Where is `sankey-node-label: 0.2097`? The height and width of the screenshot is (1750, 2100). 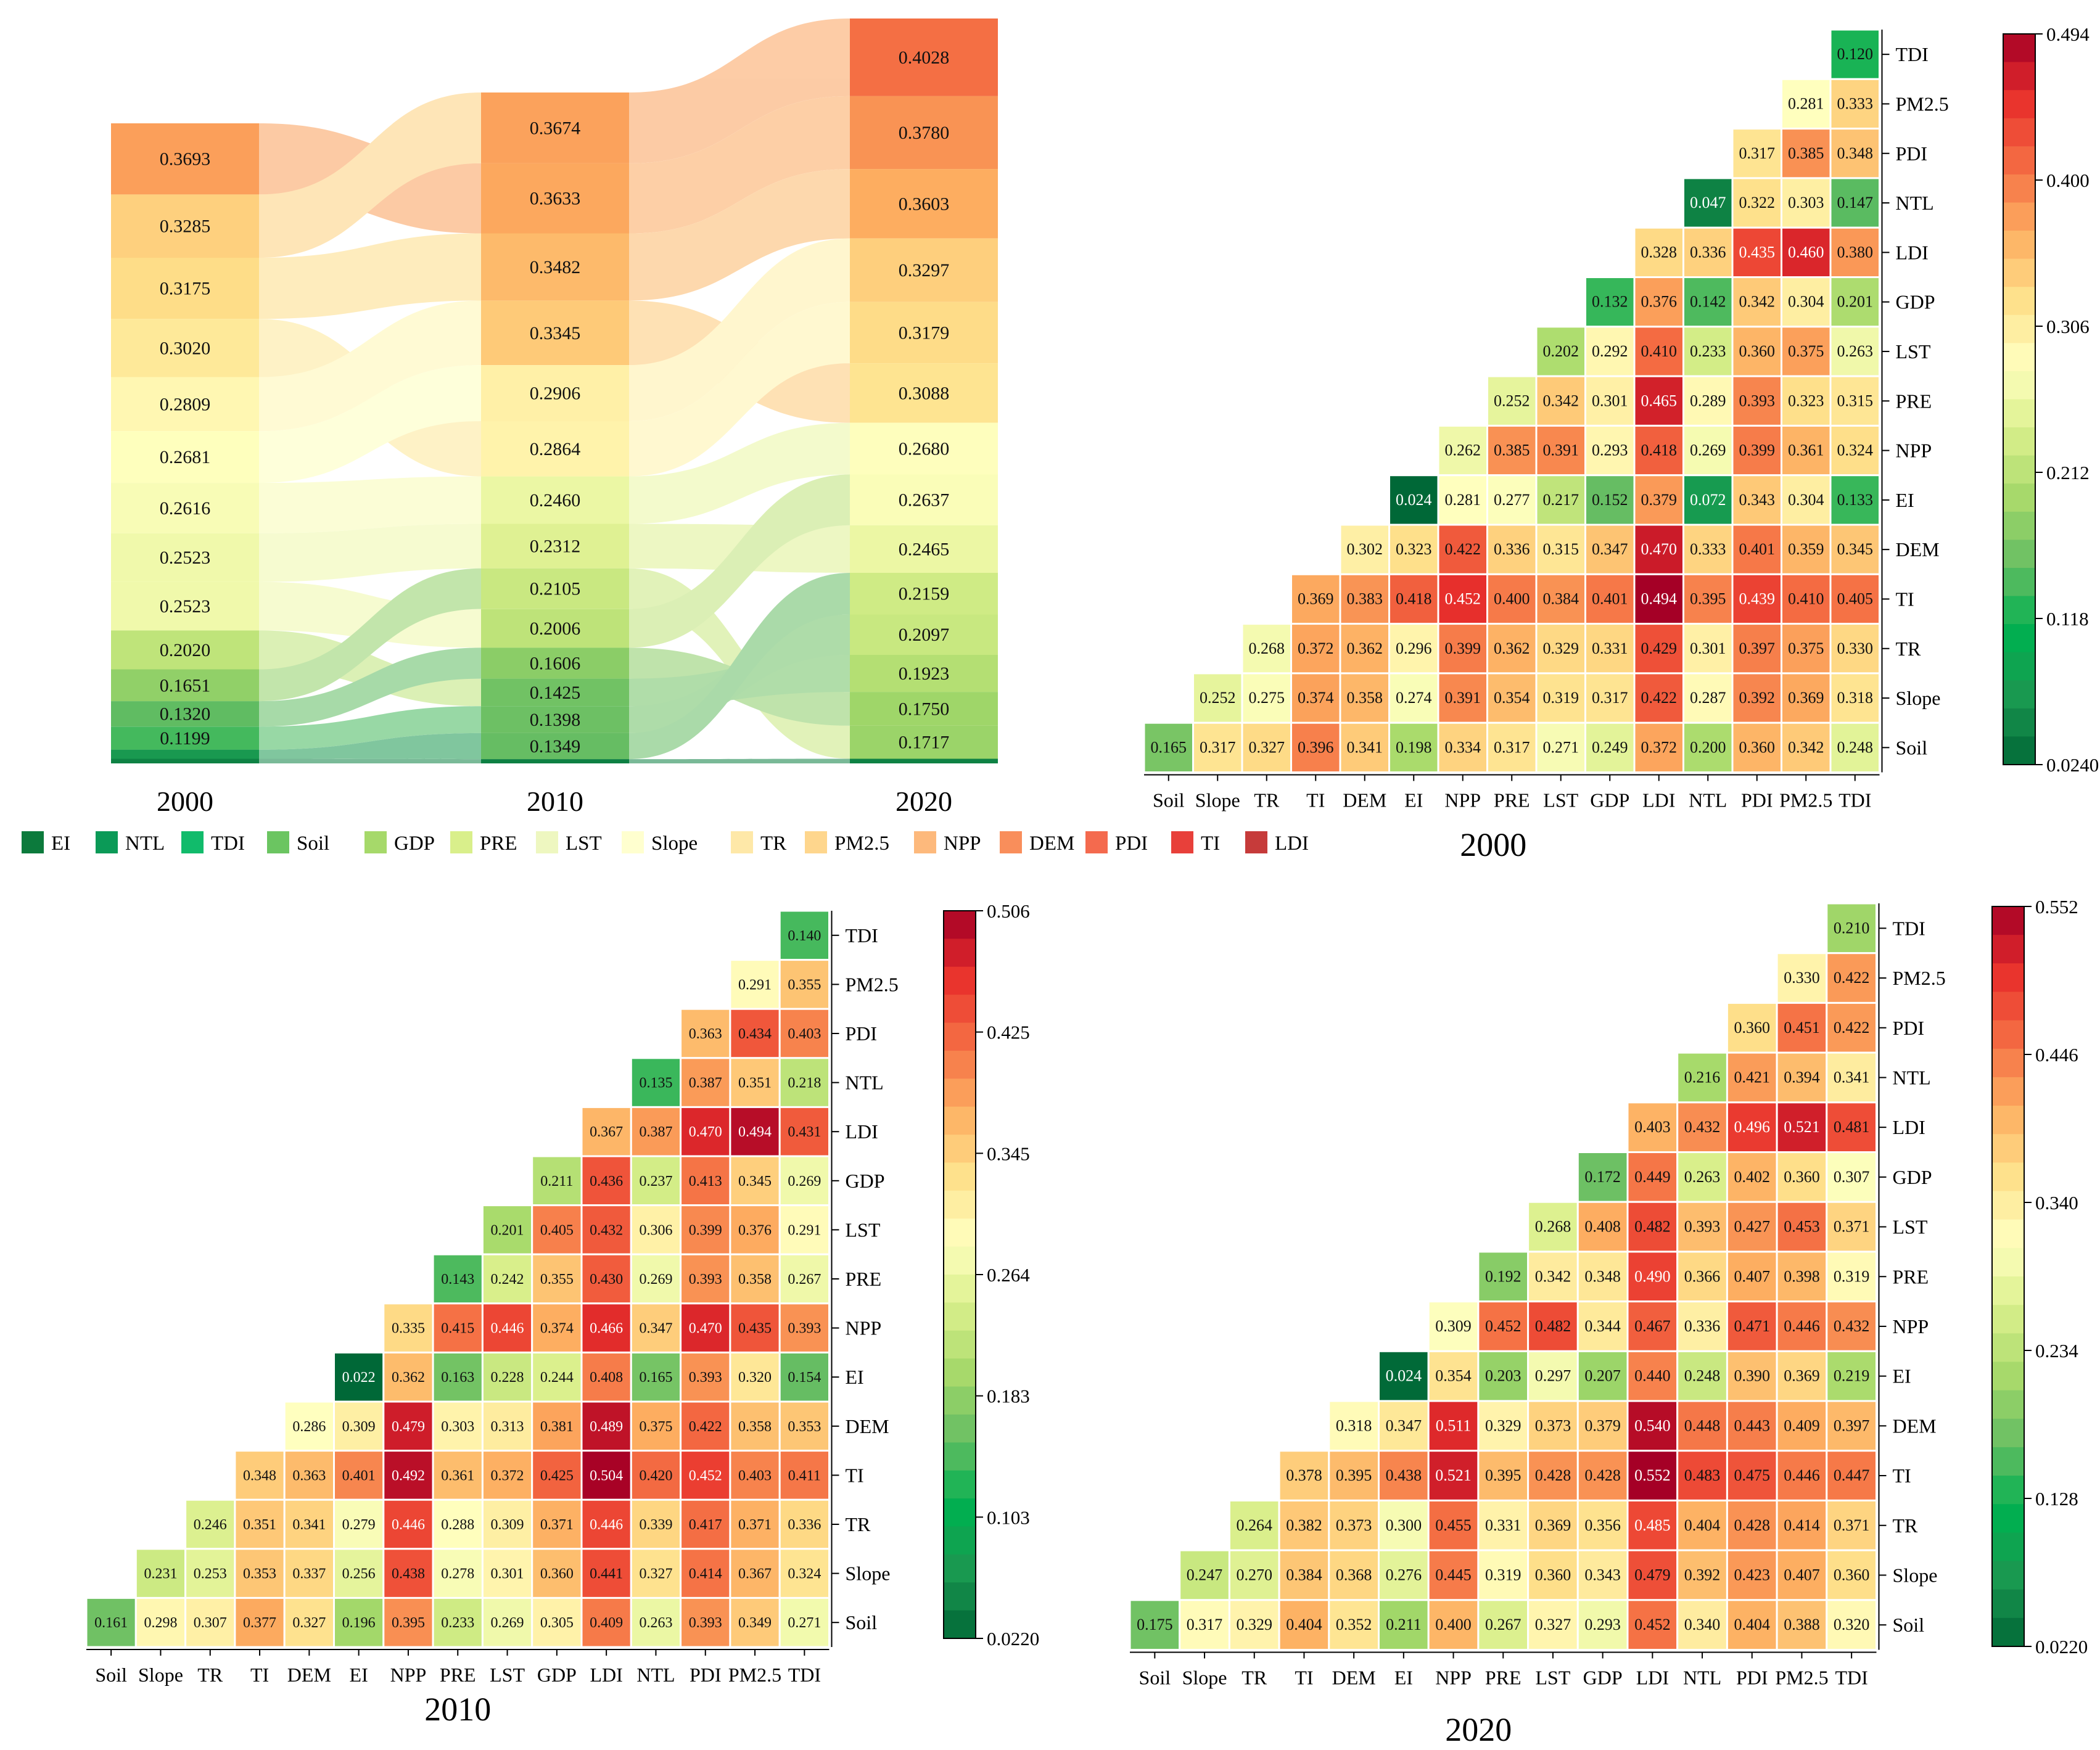 sankey-node-label: 0.2097 is located at coordinates (925, 635).